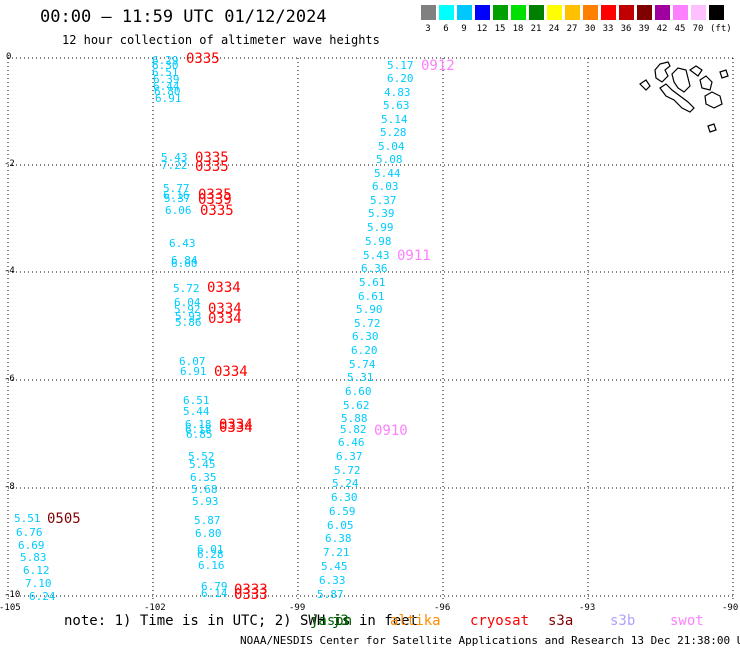 This screenshot has width=740, height=650. What do you see at coordinates (561, 621) in the screenshot?
I see `legend-s3a: s3a` at bounding box center [561, 621].